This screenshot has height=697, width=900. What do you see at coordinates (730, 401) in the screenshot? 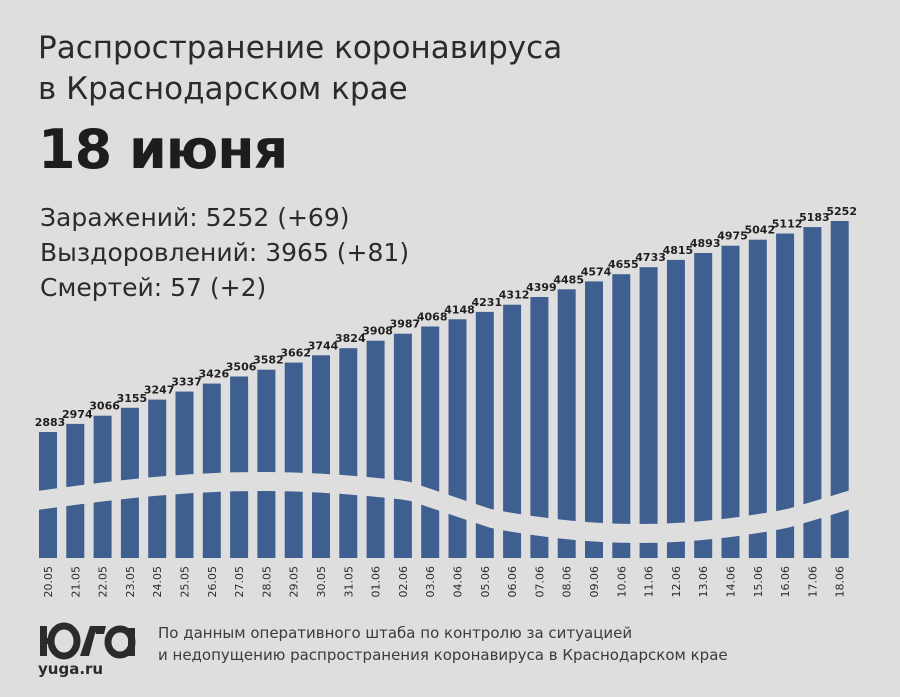
I see `bar-14.06` at bounding box center [730, 401].